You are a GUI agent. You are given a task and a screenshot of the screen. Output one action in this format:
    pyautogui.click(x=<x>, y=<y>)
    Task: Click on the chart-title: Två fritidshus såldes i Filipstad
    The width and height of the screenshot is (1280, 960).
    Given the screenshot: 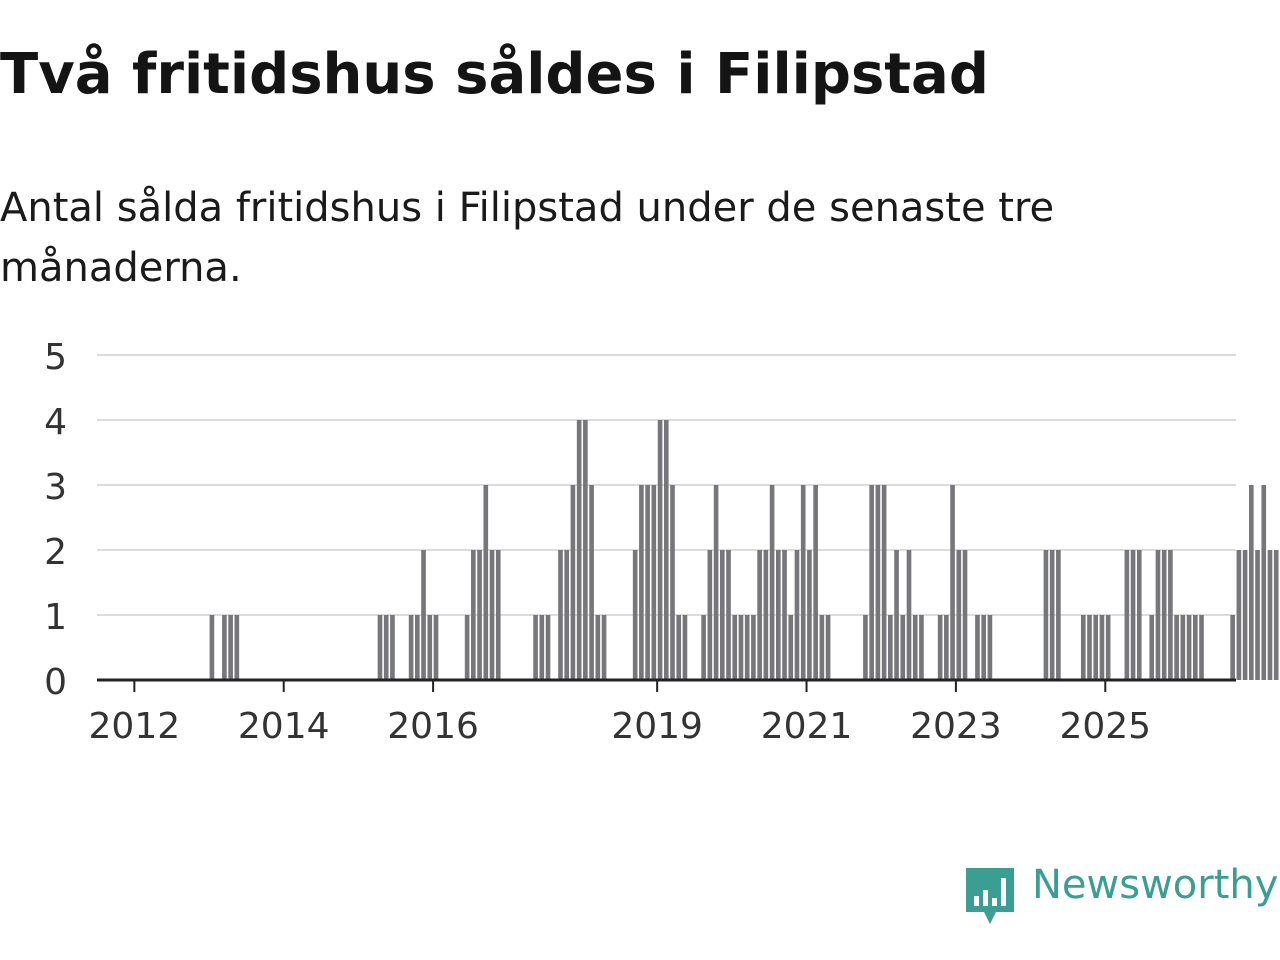 What is the action you would take?
    pyautogui.click(x=494, y=74)
    